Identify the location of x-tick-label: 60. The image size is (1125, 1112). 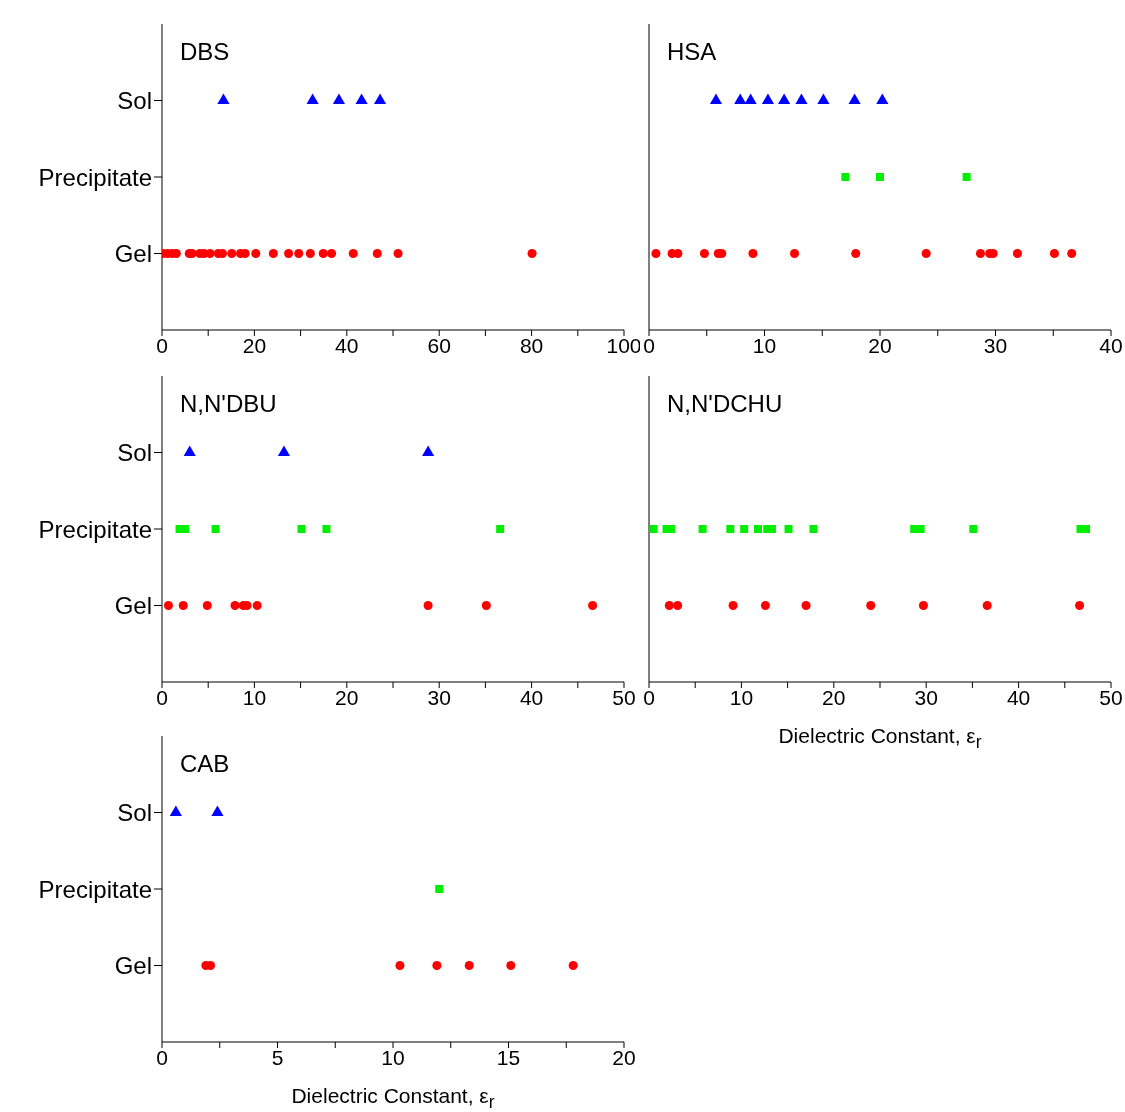
(439, 345).